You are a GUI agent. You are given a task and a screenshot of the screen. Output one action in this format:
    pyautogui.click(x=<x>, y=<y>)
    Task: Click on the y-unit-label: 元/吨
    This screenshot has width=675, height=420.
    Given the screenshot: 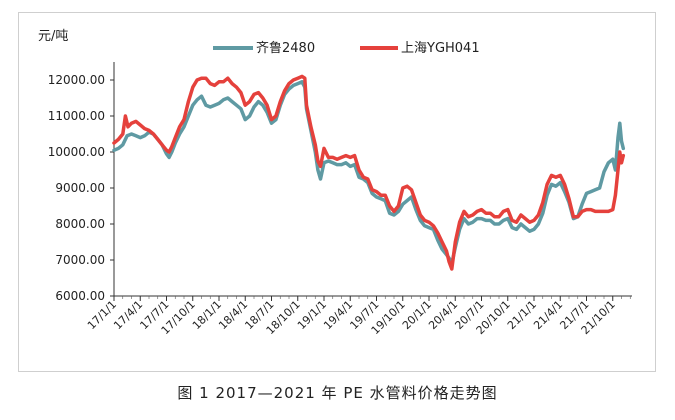 What is the action you would take?
    pyautogui.click(x=53, y=36)
    